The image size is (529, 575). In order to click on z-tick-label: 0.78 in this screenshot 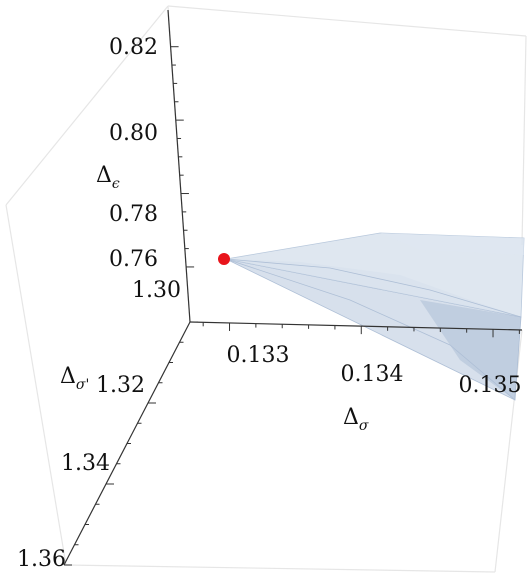, I will do `click(133, 214)`.